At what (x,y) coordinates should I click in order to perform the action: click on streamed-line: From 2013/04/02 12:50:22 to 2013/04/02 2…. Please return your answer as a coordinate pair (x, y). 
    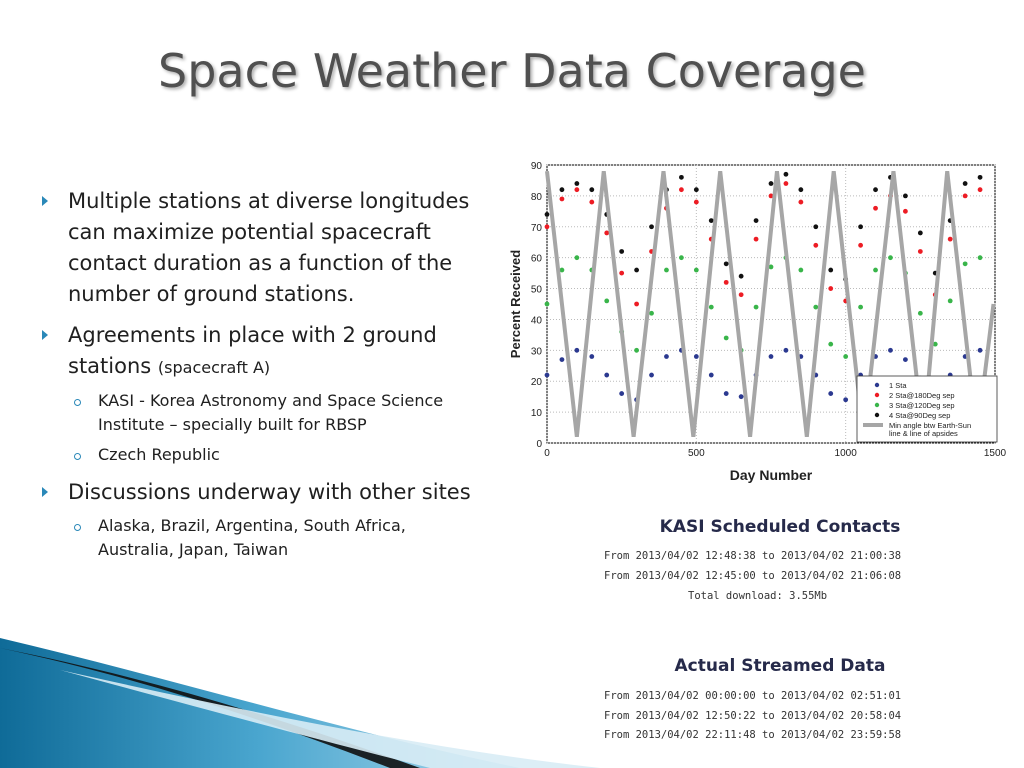
    Looking at the image, I should click on (753, 716).